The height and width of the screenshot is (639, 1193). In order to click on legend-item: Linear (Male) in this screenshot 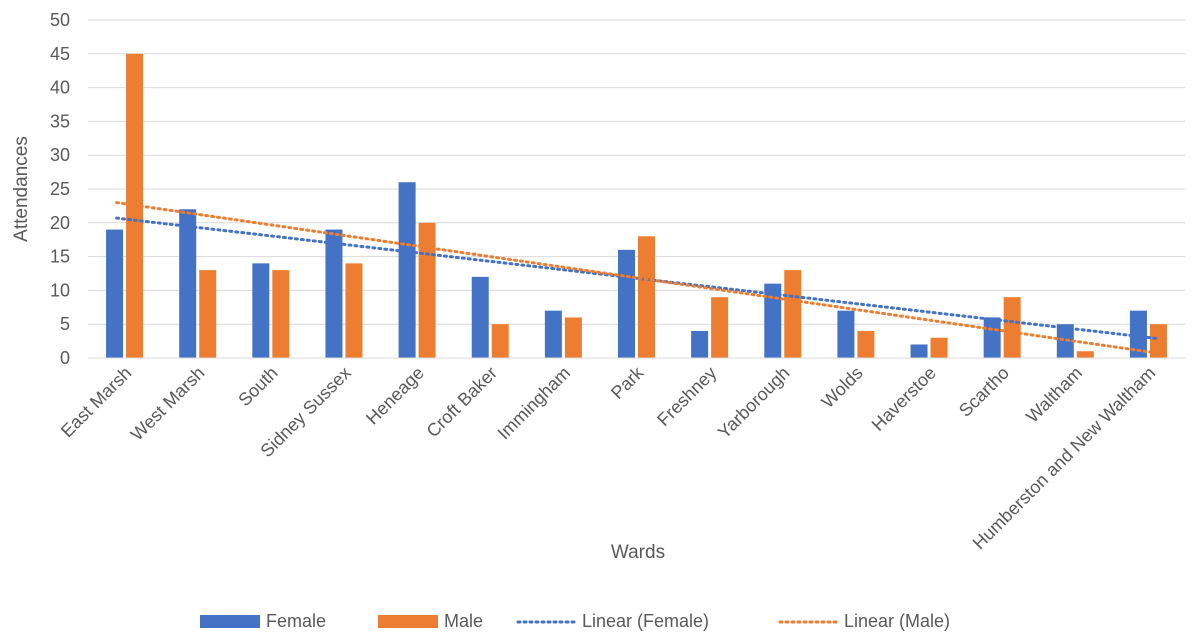, I will do `click(864, 621)`.